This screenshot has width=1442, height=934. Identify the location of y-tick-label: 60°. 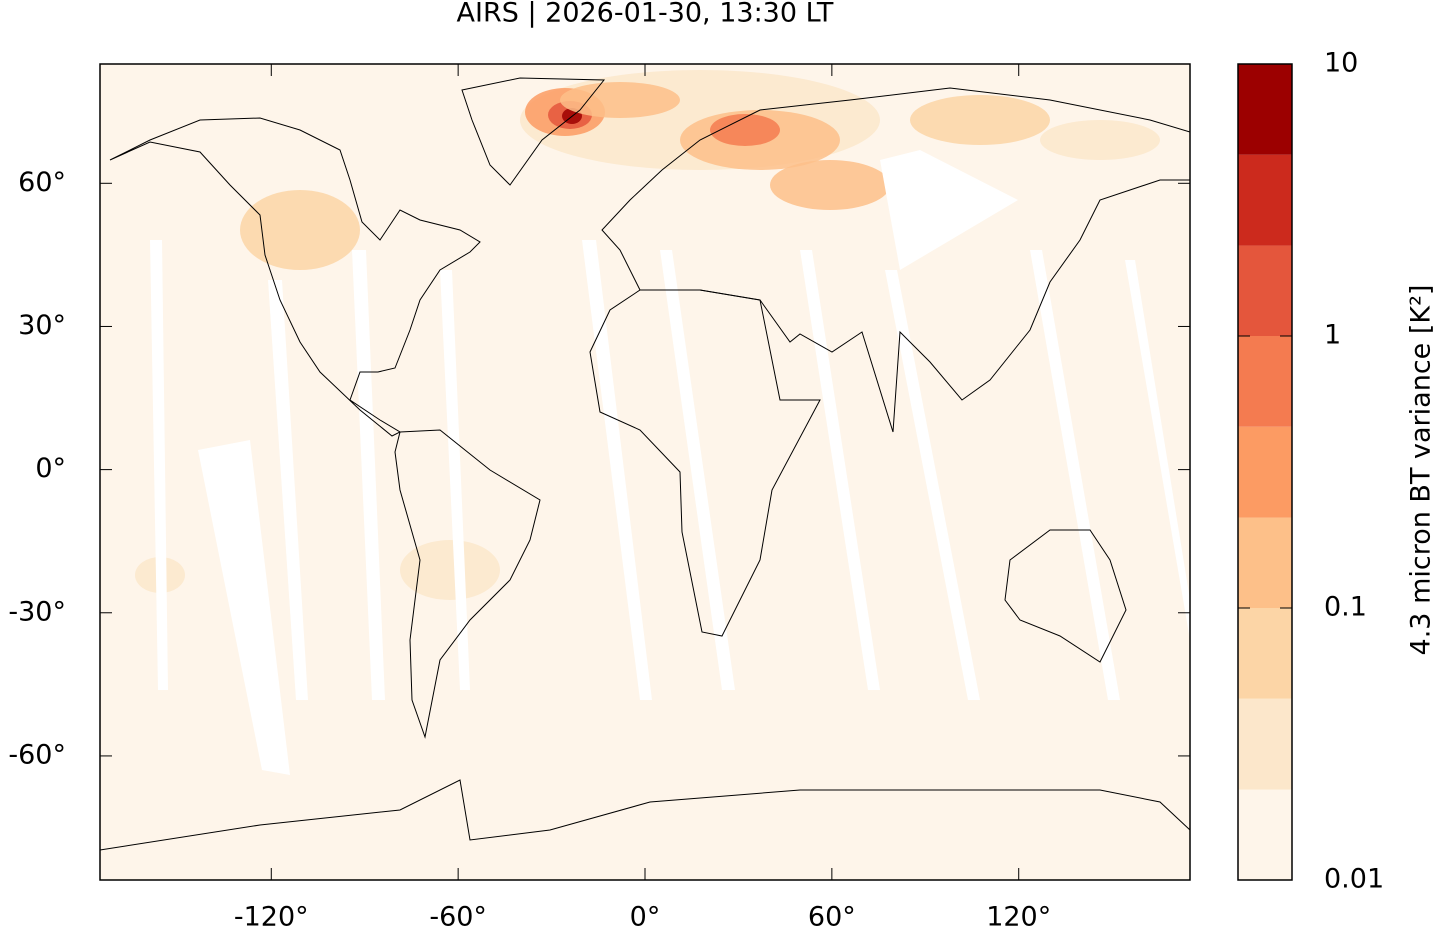
(42, 182).